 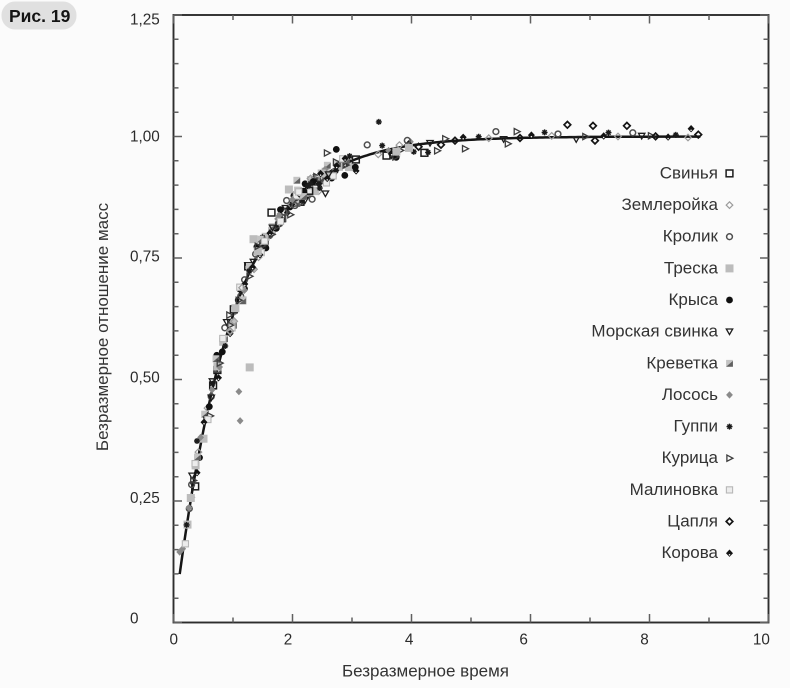 What do you see at coordinates (670, 204) in the screenshot?
I see `svg-text: Землеройка` at bounding box center [670, 204].